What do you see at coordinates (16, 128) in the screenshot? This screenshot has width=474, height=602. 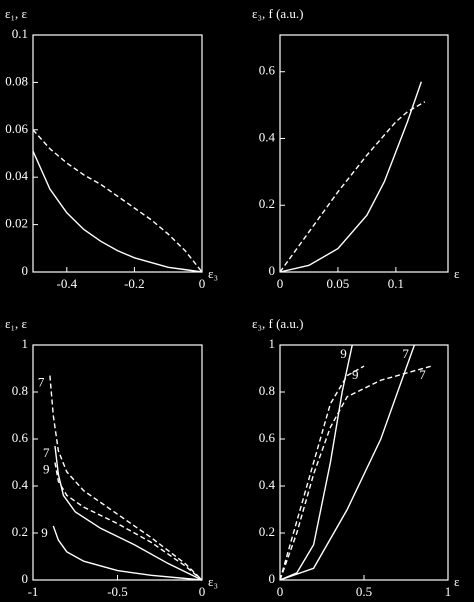 I see `y-tick-label: 0.06` at bounding box center [16, 128].